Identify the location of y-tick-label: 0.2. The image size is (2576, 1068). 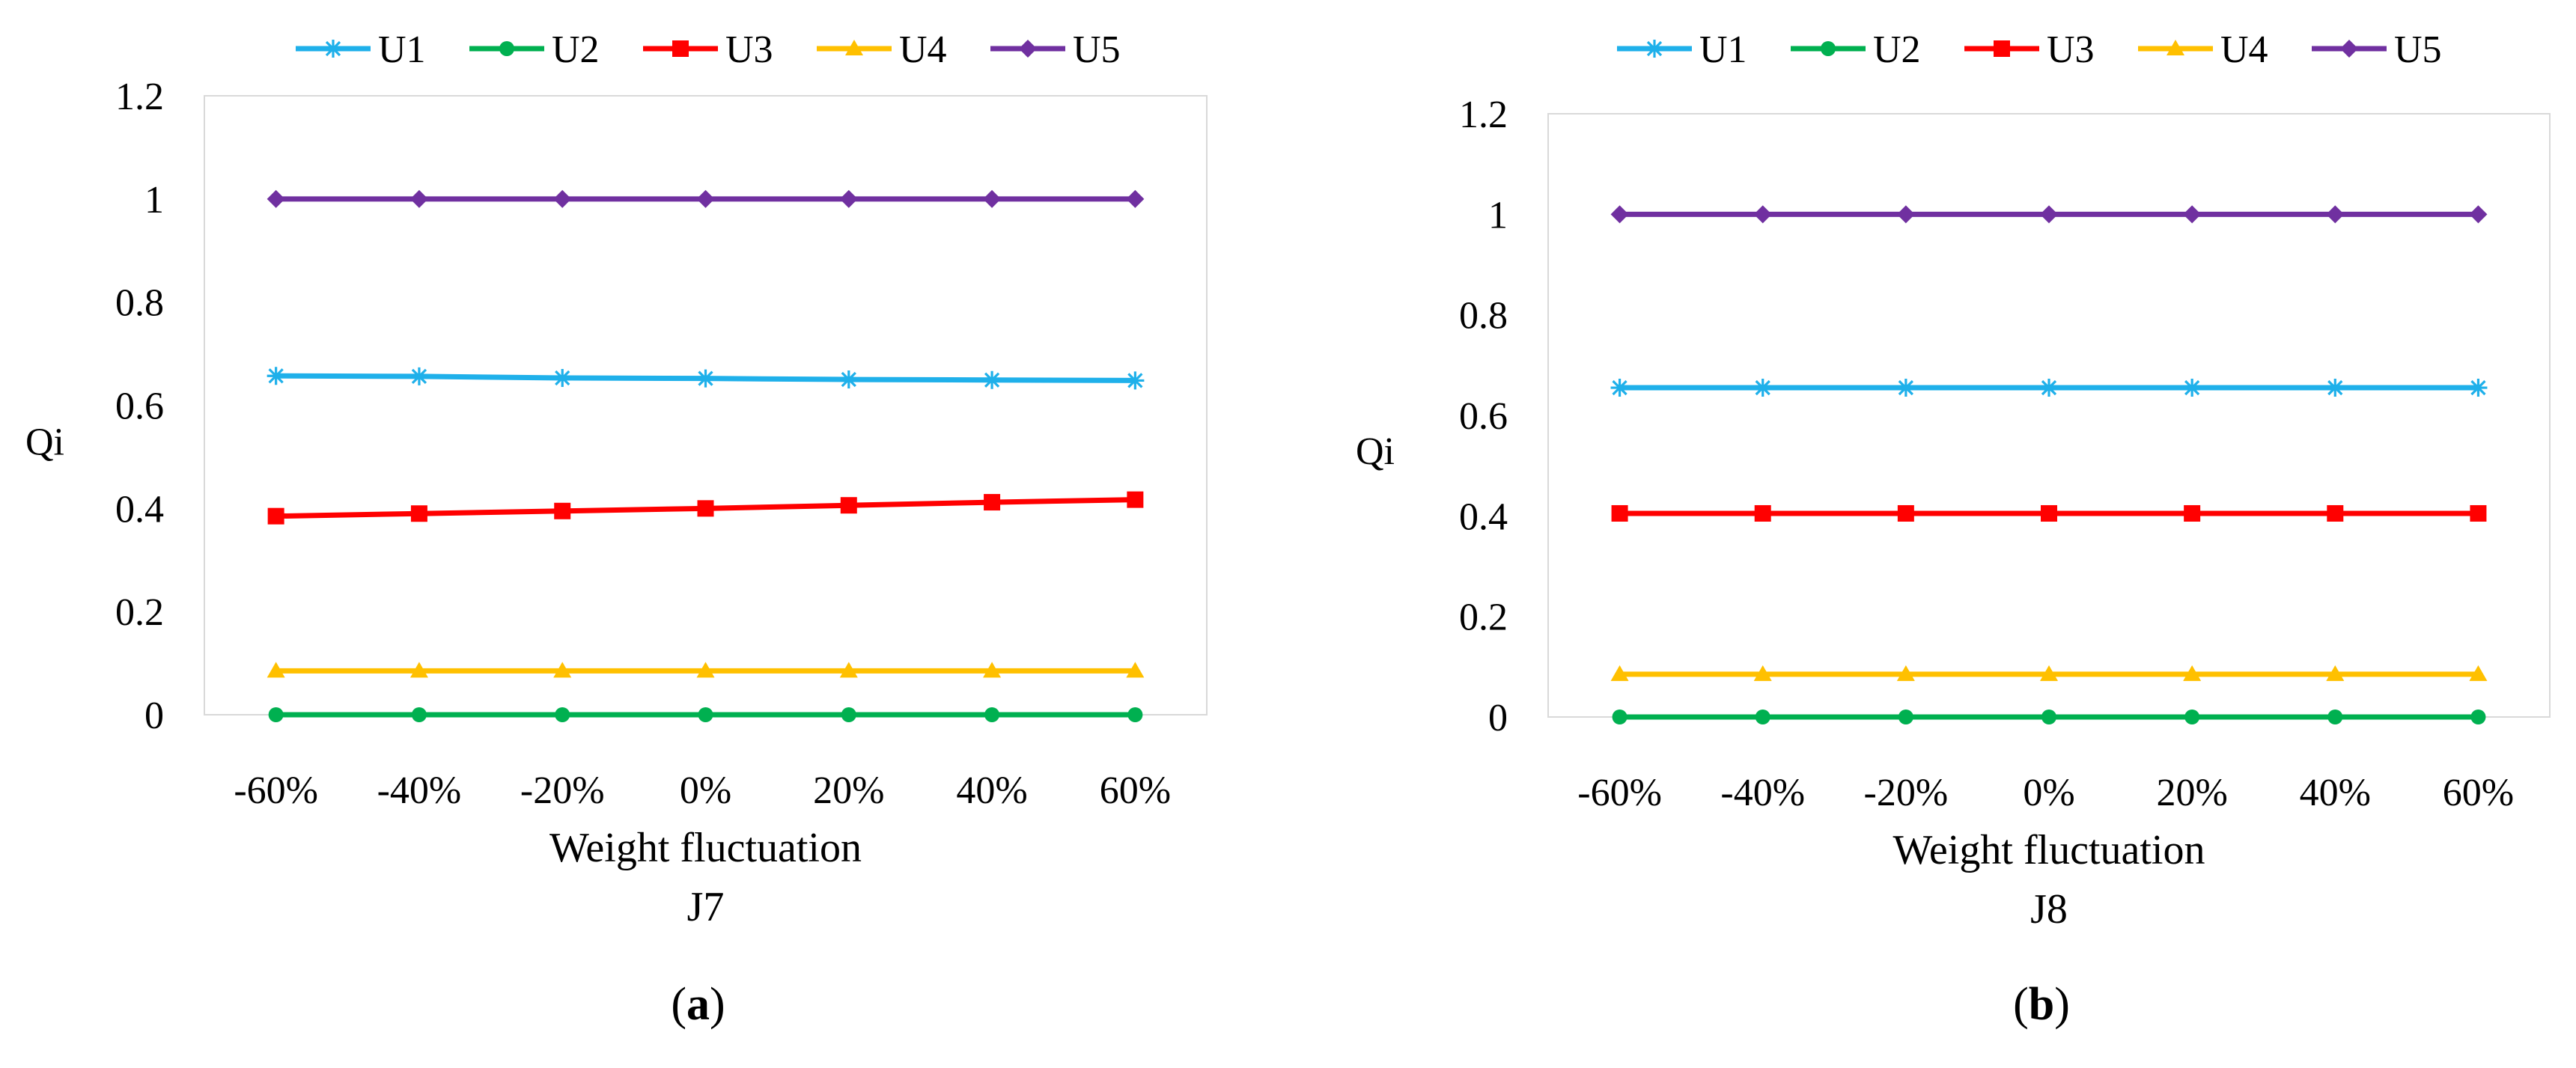
(139, 612).